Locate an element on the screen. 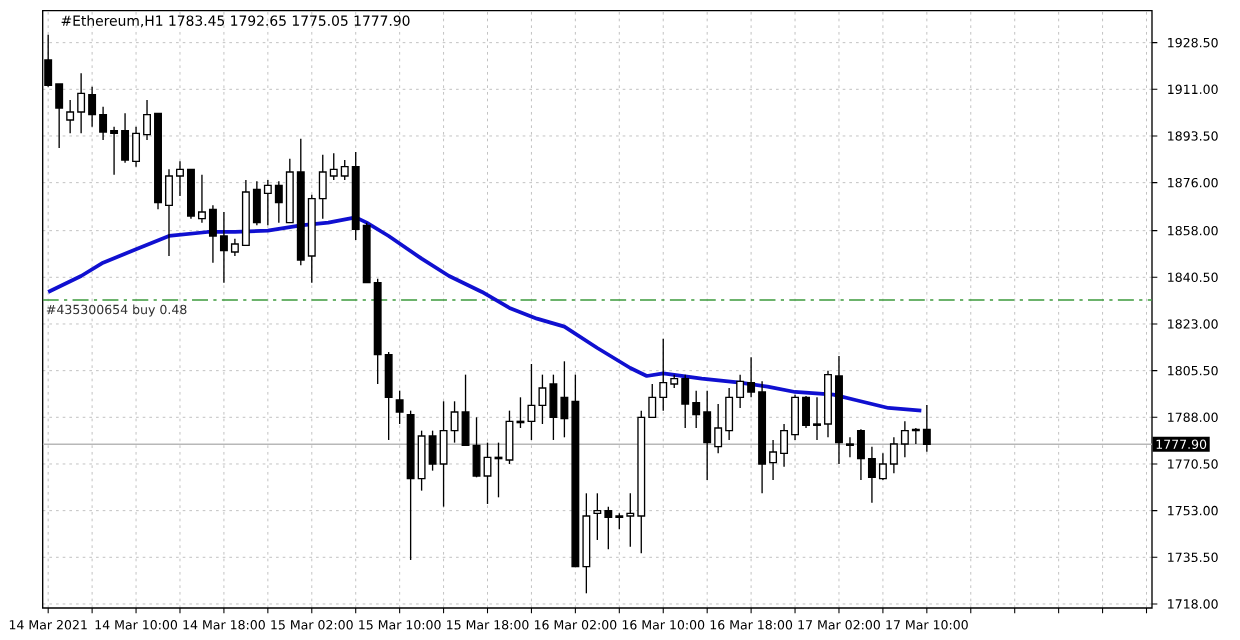  candlestick is located at coordinates (399, 407).